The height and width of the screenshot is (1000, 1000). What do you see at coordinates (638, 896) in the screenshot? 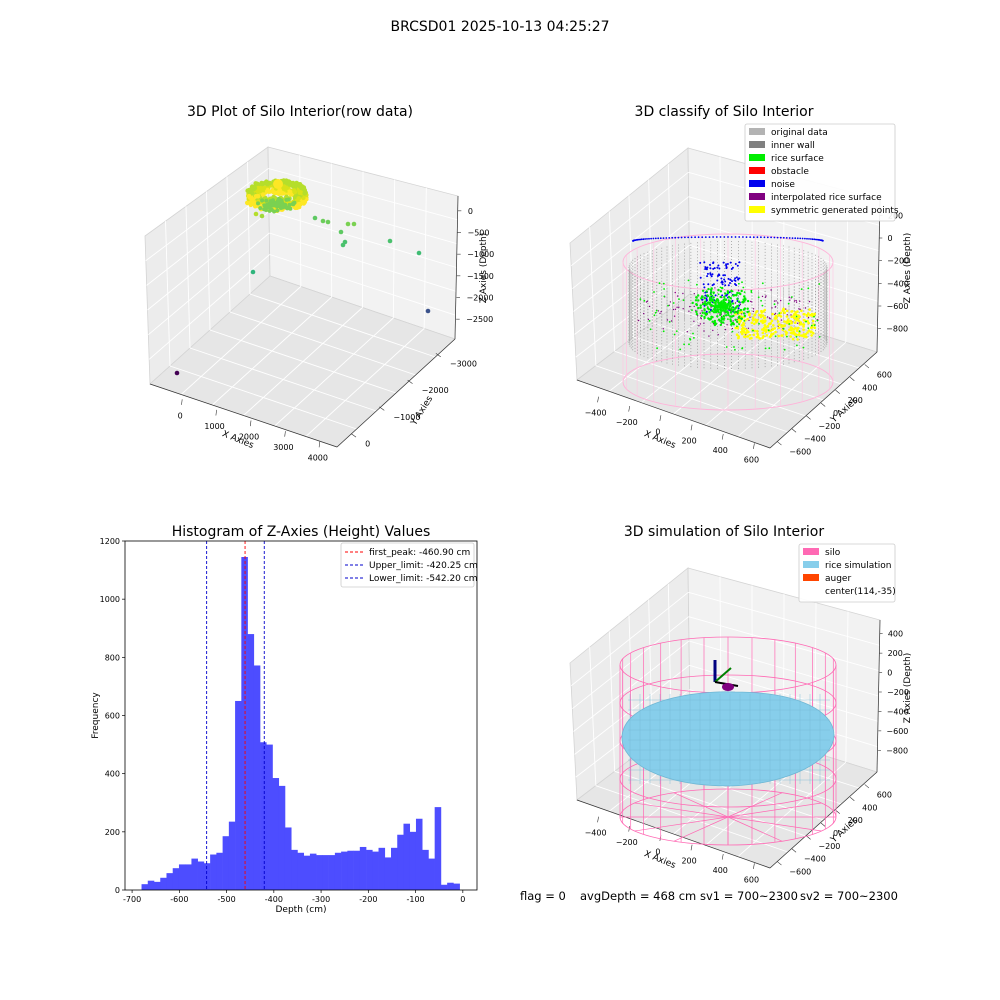
I see `status-avg-depth: avgDepth = 468 cm` at bounding box center [638, 896].